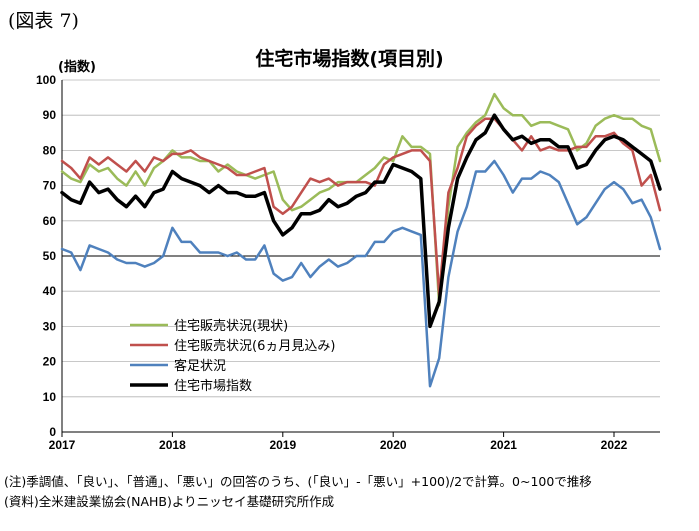 This screenshot has height=531, width=699. I want to click on x-tick-label: 2019, so click(282, 445).